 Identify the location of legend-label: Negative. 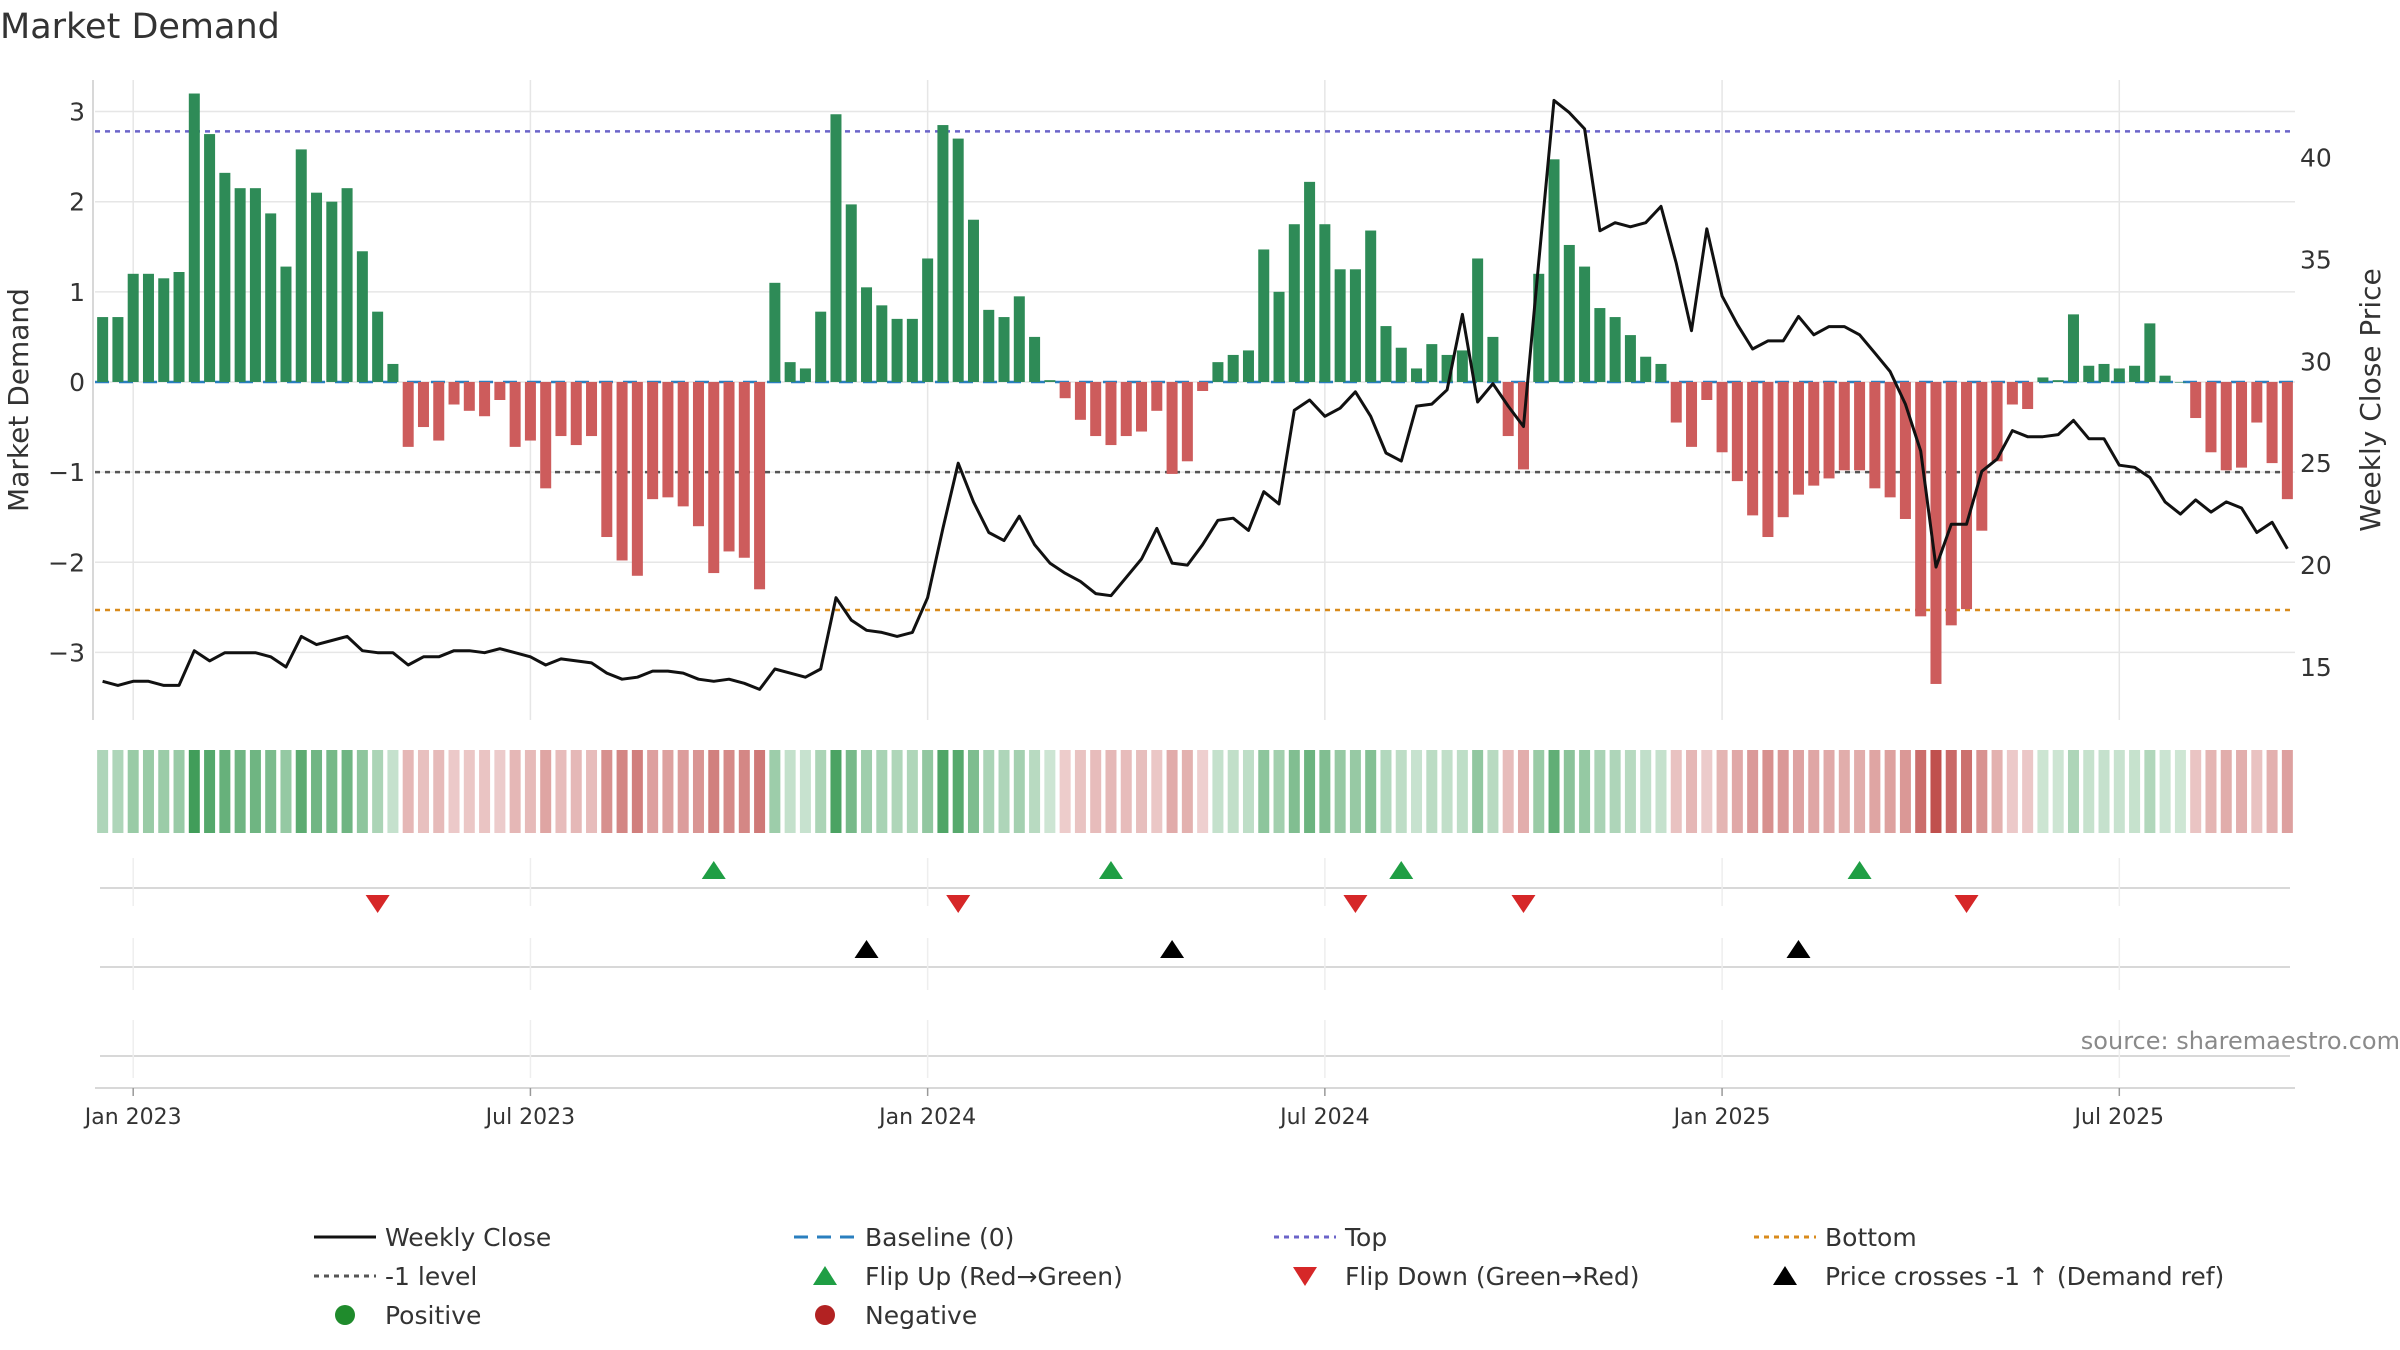
(921, 1315).